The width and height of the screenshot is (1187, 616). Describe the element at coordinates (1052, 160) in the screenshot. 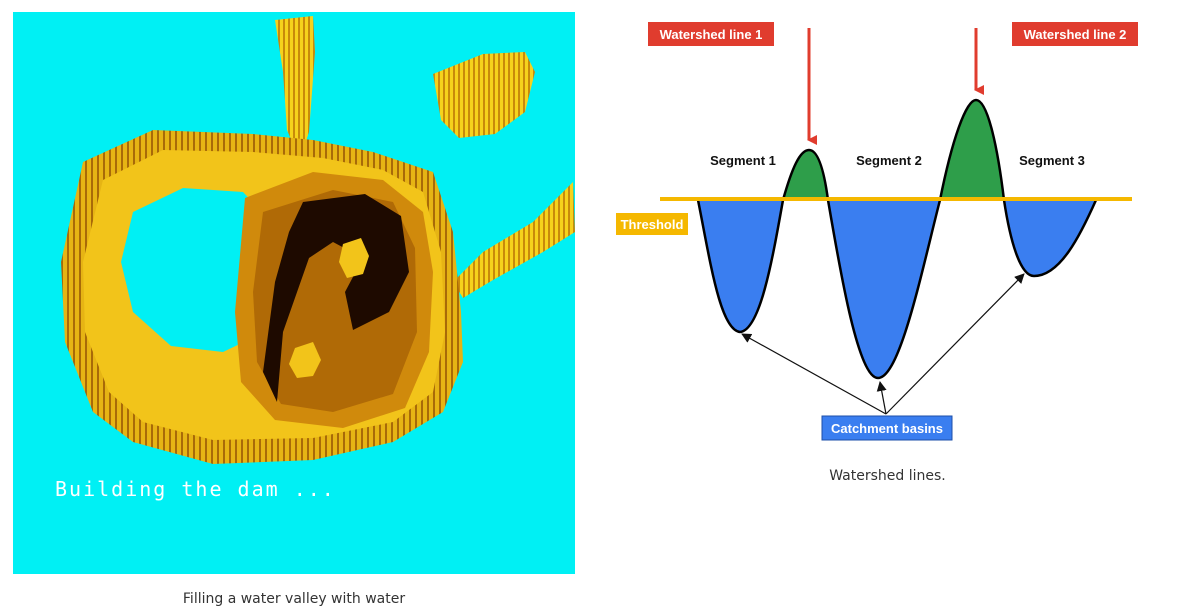

I see `segment-3-label: Segment 3` at that location.